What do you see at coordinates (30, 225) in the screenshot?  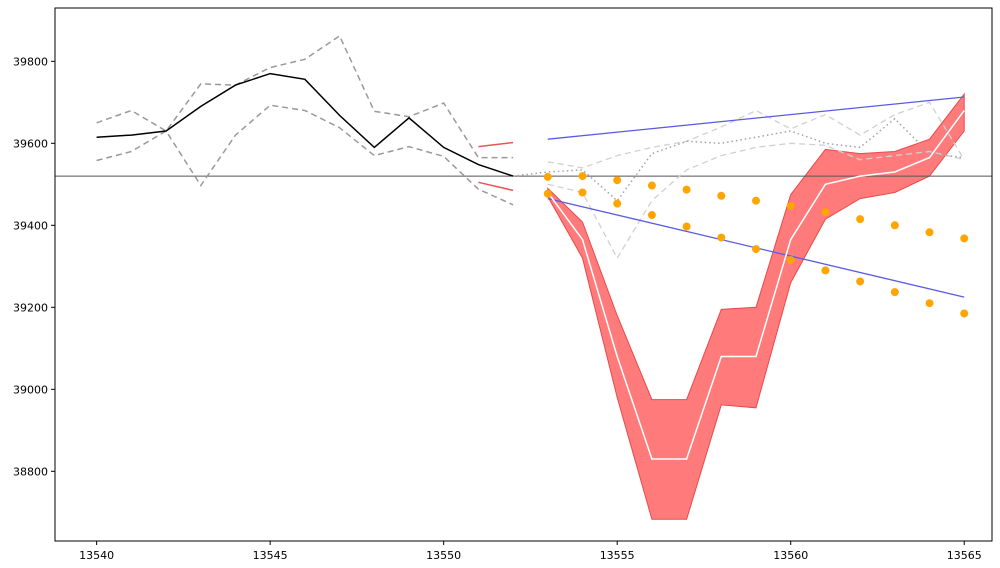 I see `y-tick-label: 39400` at bounding box center [30, 225].